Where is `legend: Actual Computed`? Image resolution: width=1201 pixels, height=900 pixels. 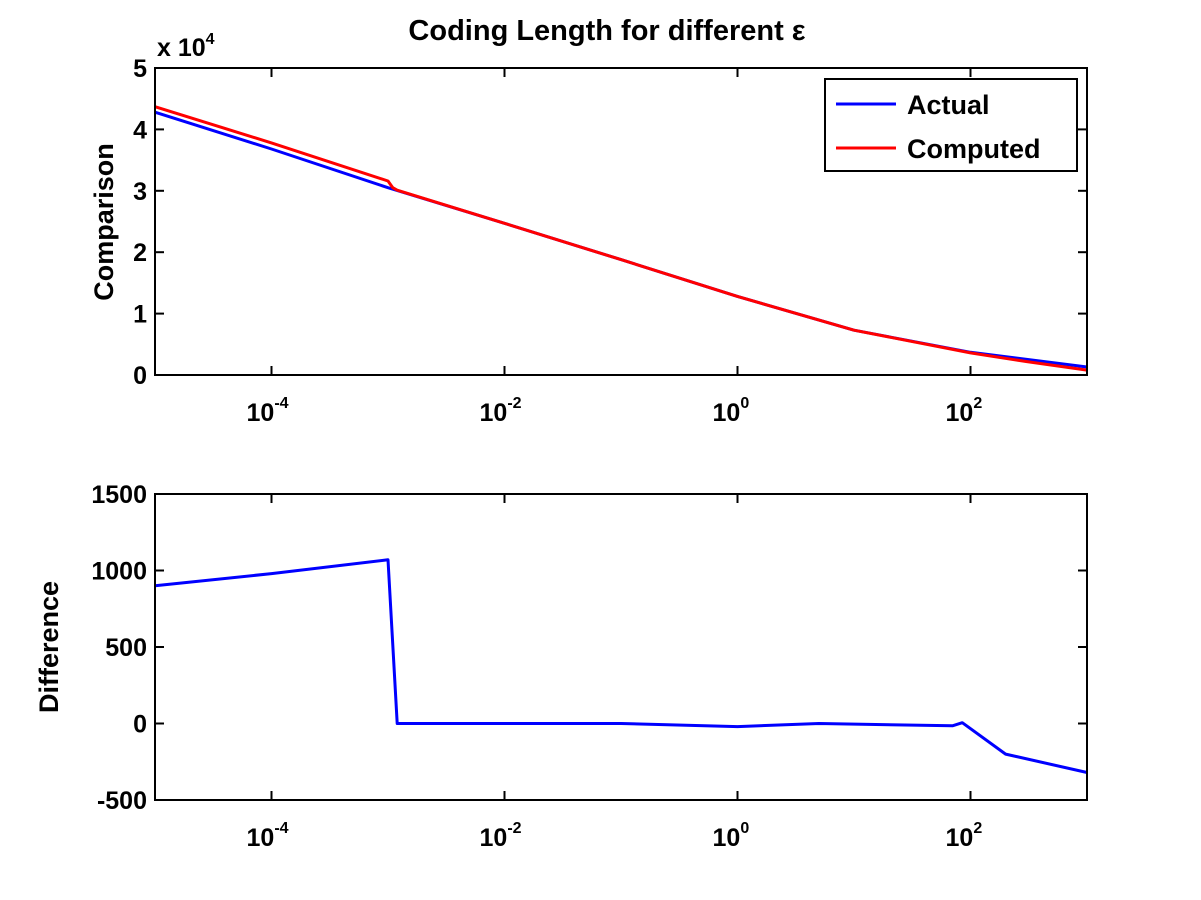
legend: Actual Computed is located at coordinates (951, 125).